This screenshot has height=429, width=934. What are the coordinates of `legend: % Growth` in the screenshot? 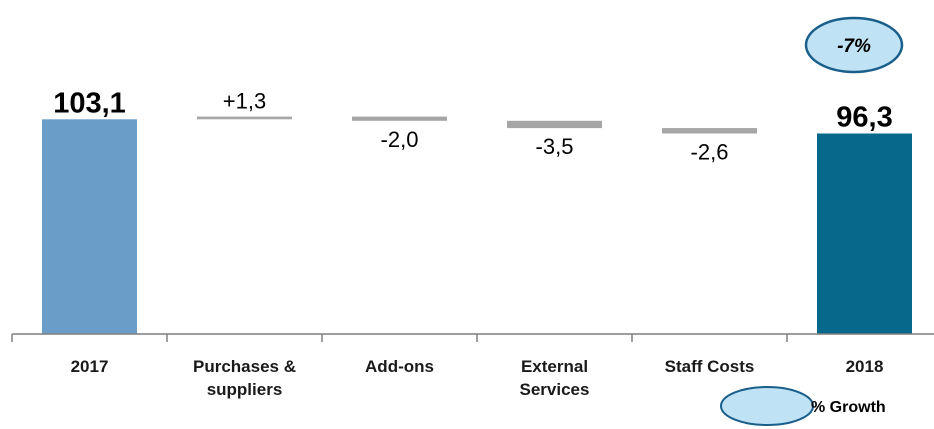 It's located at (803, 406).